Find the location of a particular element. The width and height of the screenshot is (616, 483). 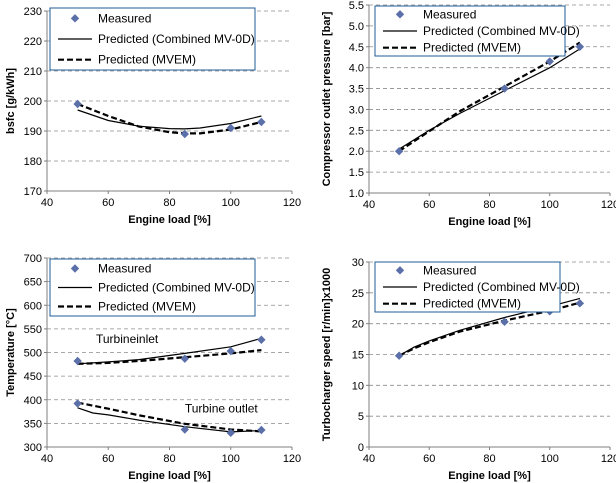

y-tick-label: 180 is located at coordinates (33, 162).